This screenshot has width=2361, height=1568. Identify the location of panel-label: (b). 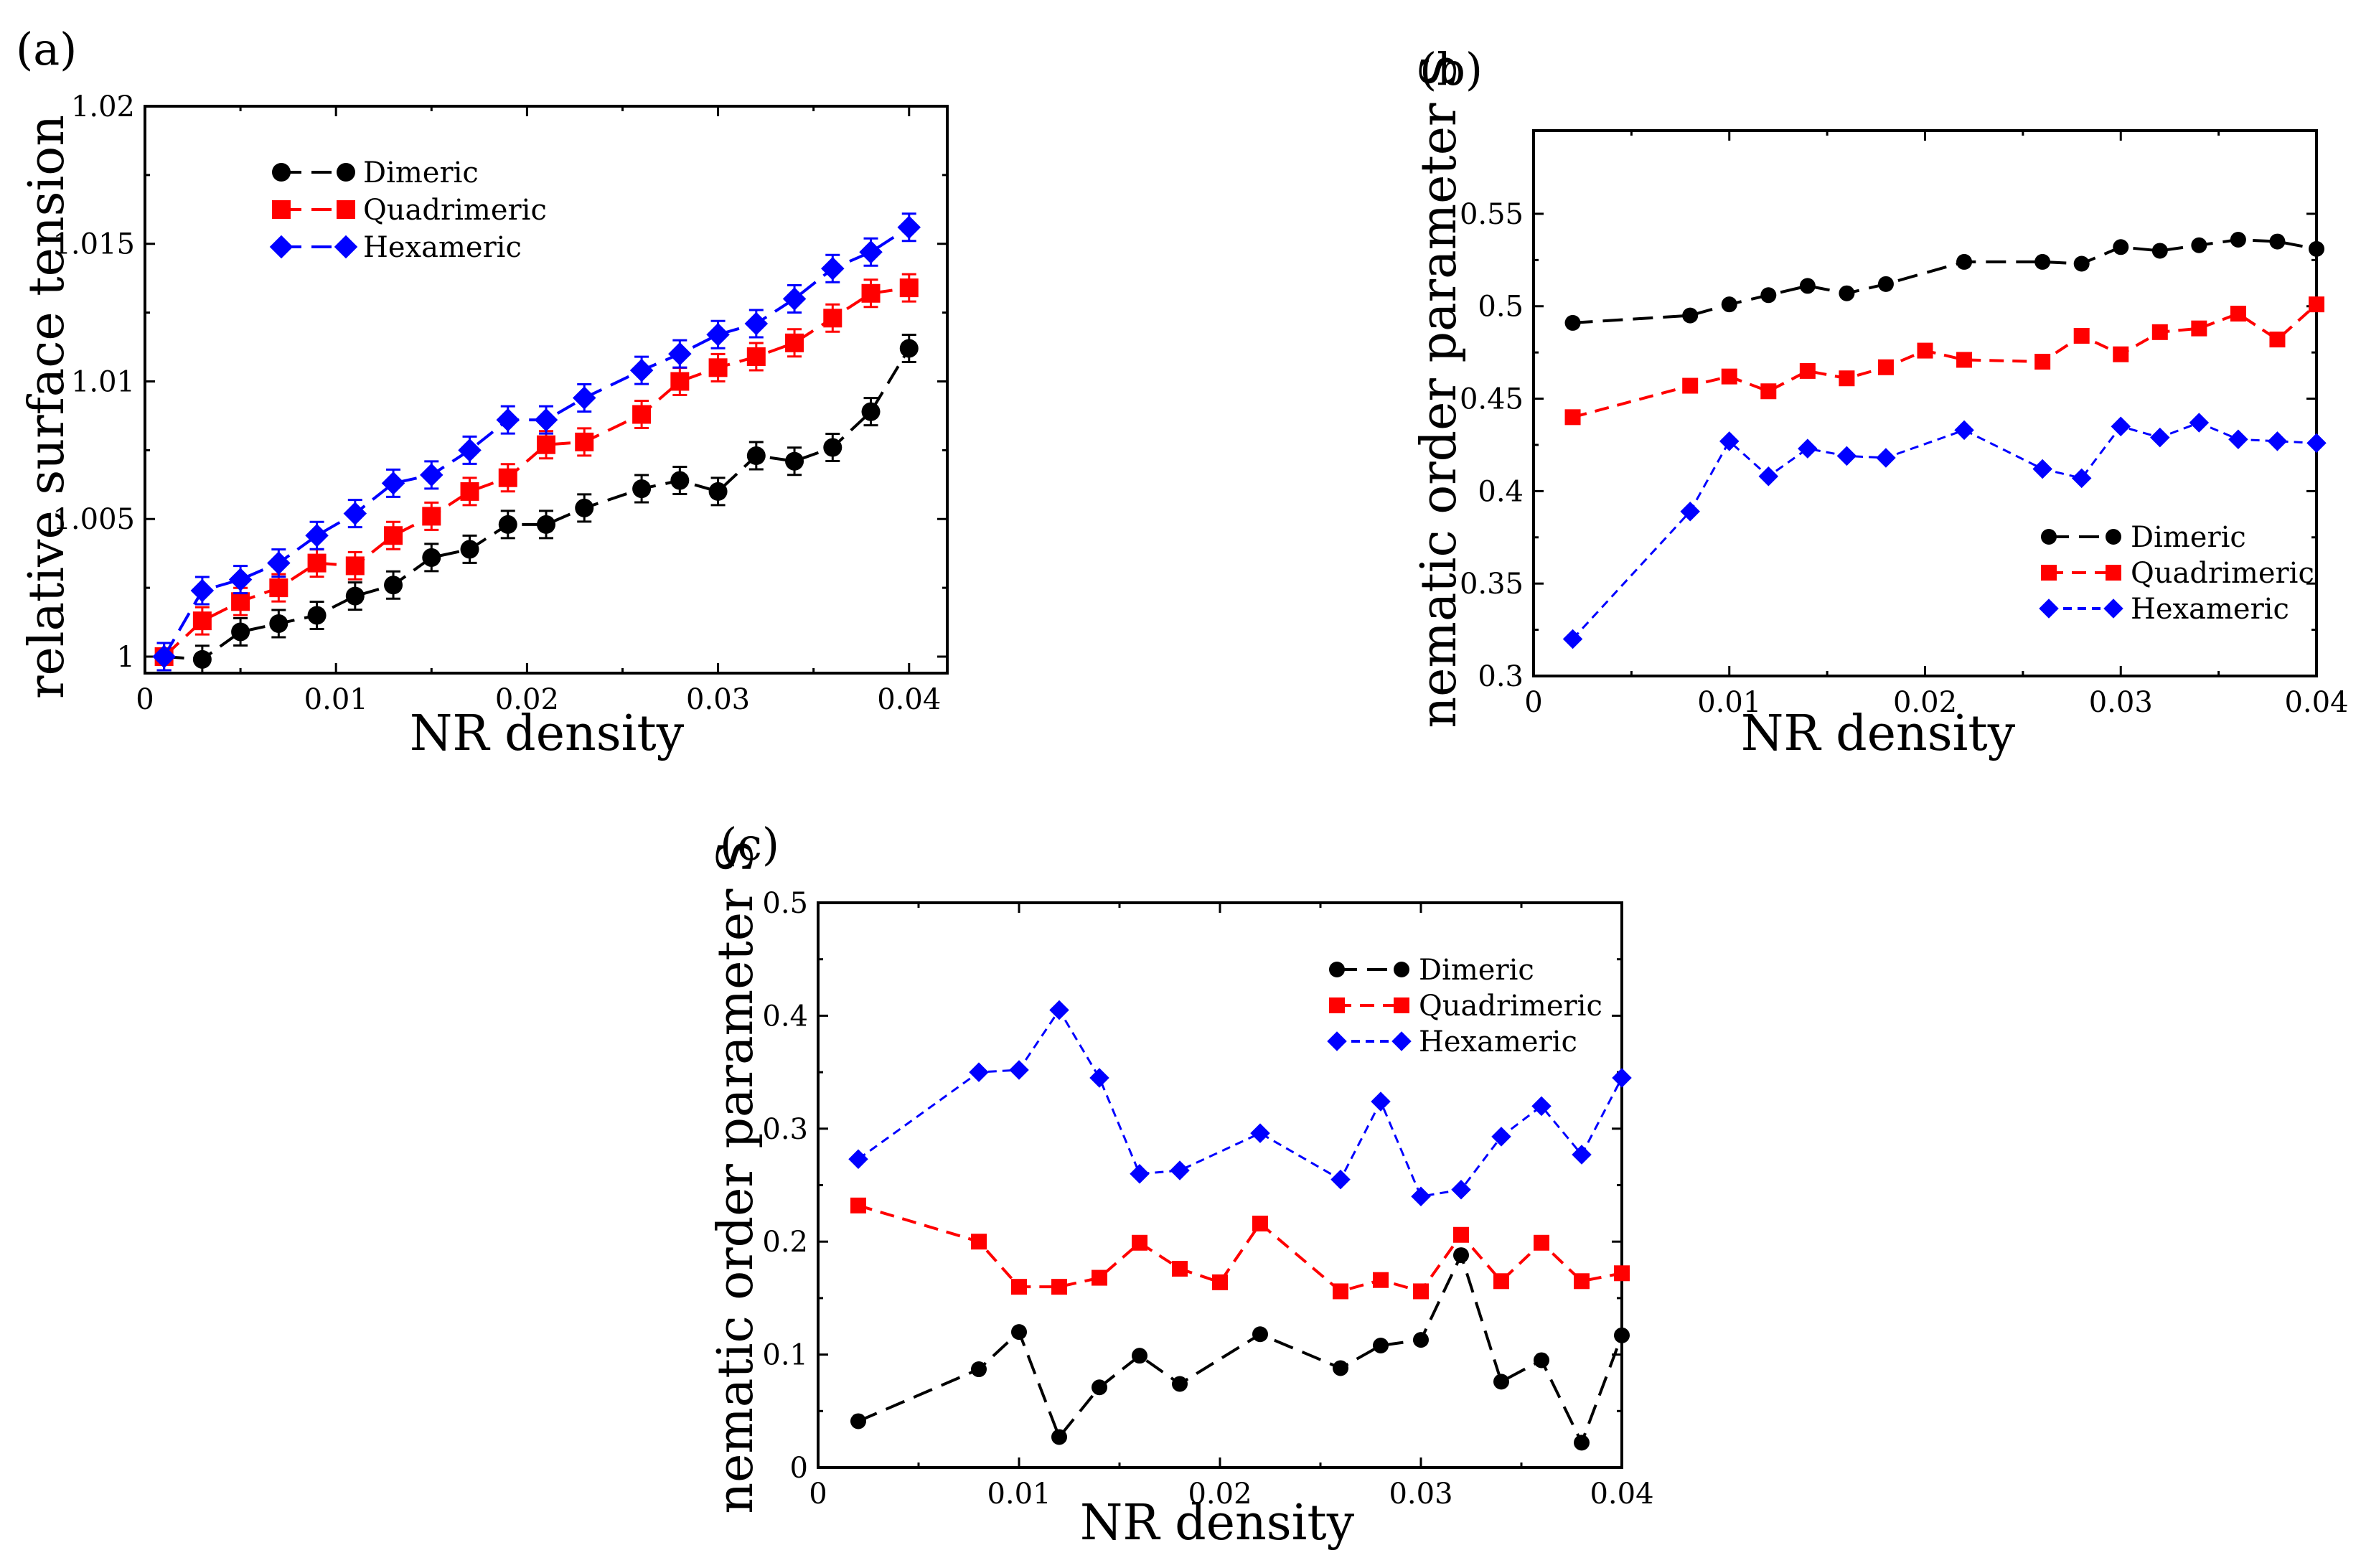
(1451, 69).